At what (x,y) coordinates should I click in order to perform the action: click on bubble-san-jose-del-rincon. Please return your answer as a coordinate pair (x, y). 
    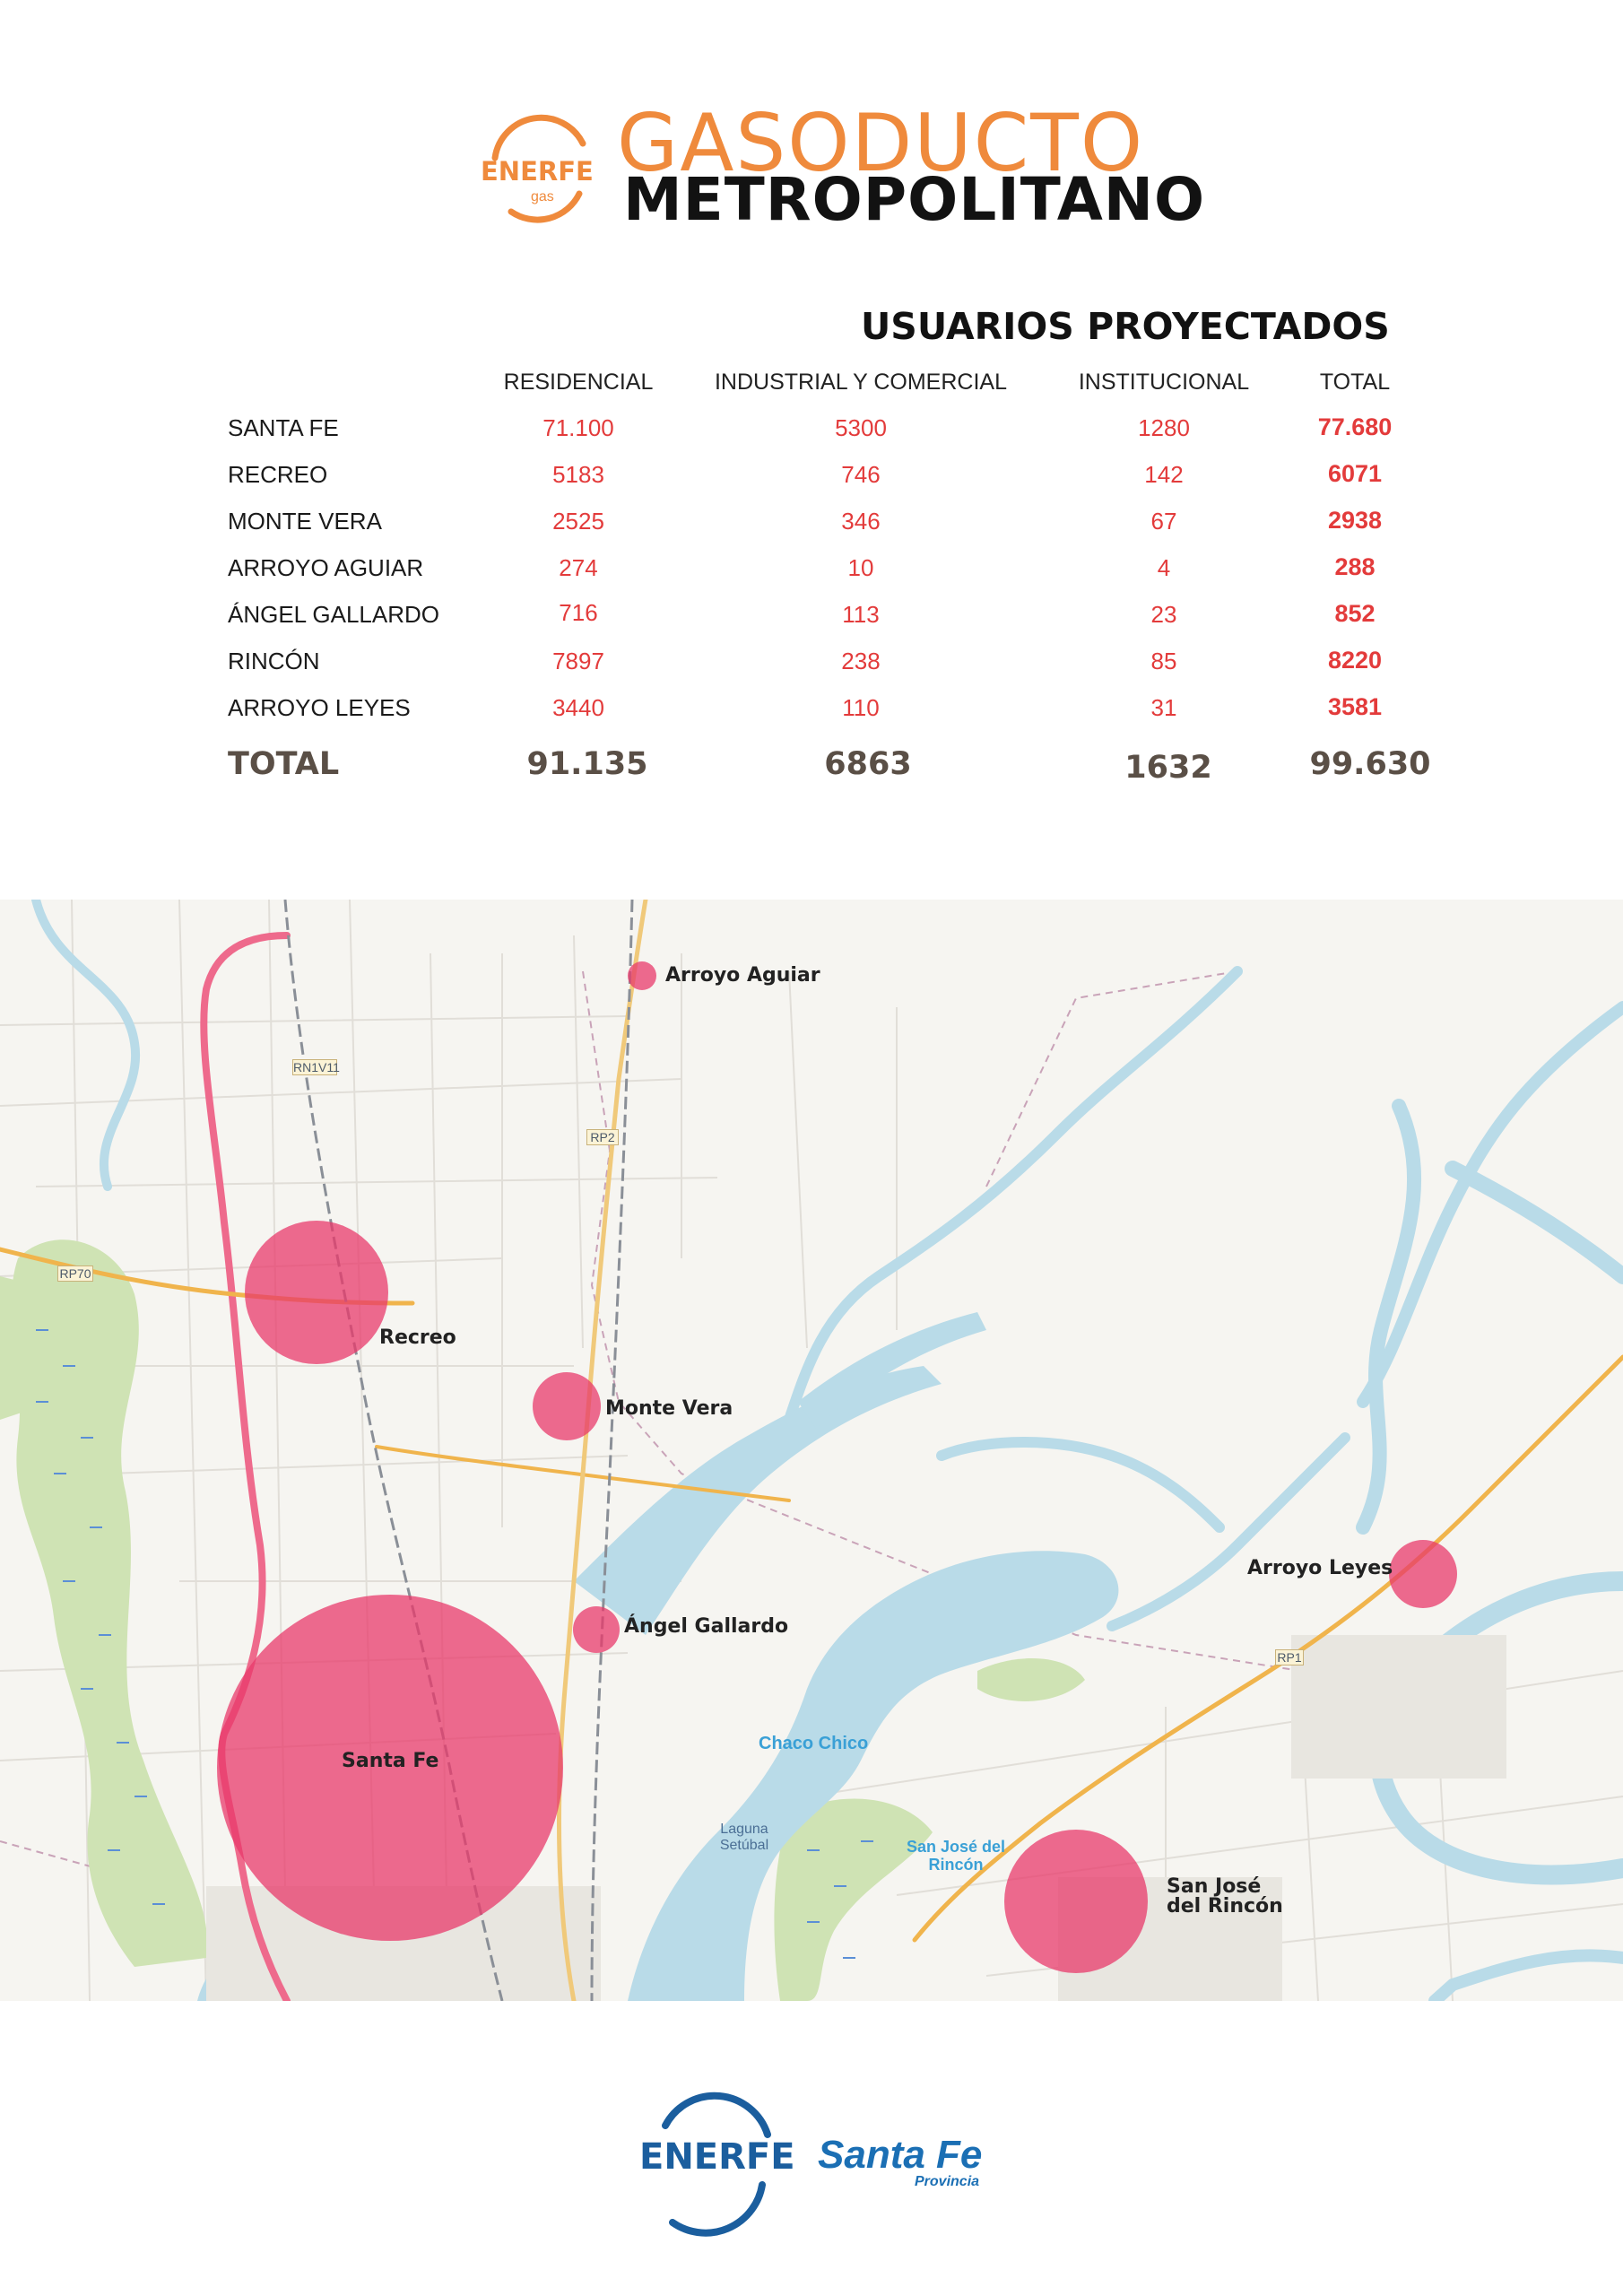
    Looking at the image, I should click on (1076, 1901).